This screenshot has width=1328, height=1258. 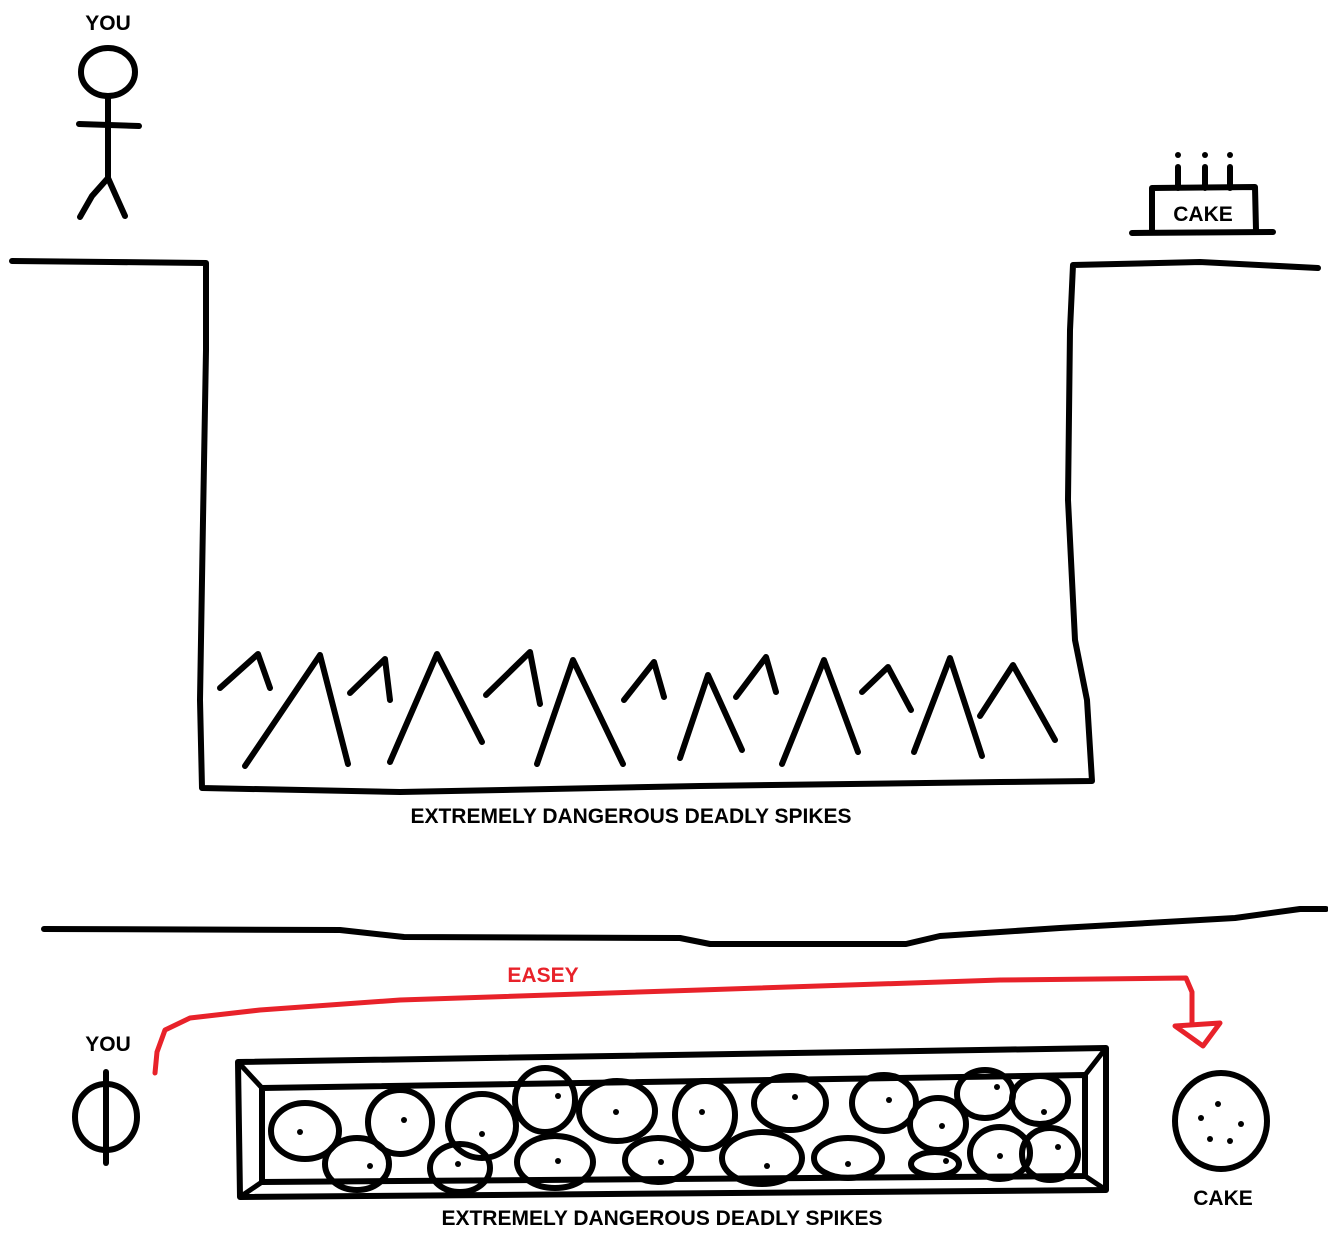 What do you see at coordinates (1202, 232) in the screenshot?
I see `cake-table-line` at bounding box center [1202, 232].